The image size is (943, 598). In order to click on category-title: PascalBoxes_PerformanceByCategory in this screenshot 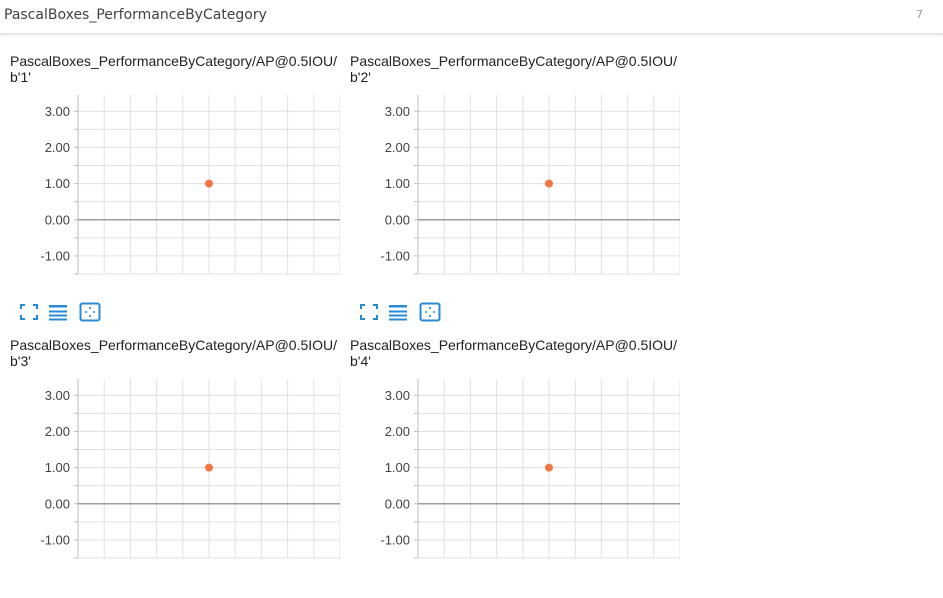, I will do `click(135, 15)`.